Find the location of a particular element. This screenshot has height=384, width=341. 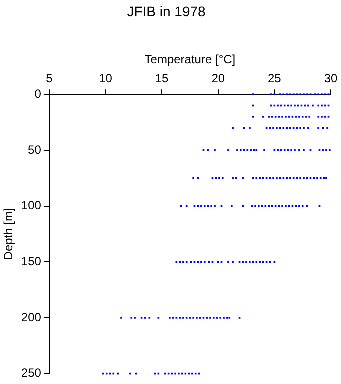

x-tick-label: 20 is located at coordinates (219, 79).